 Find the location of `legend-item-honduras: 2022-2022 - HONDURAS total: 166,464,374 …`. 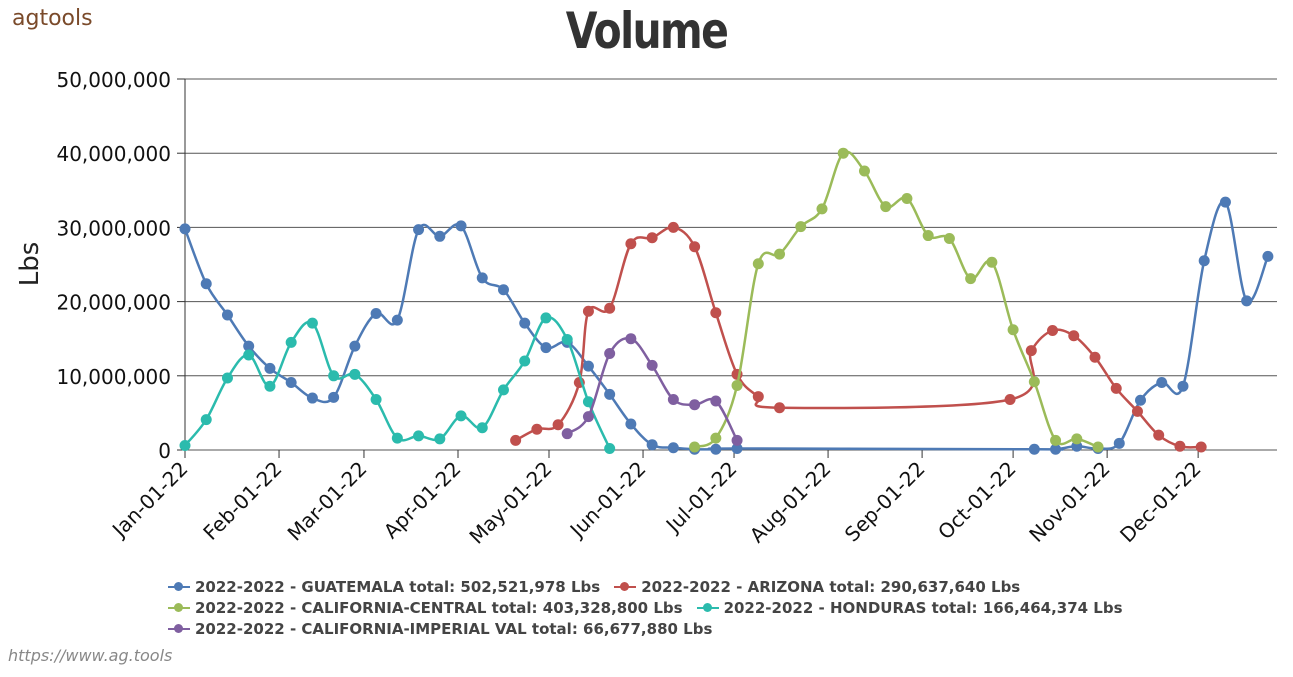

legend-item-honduras: 2022-2022 - HONDURAS total: 166,464,374 … is located at coordinates (909, 608).